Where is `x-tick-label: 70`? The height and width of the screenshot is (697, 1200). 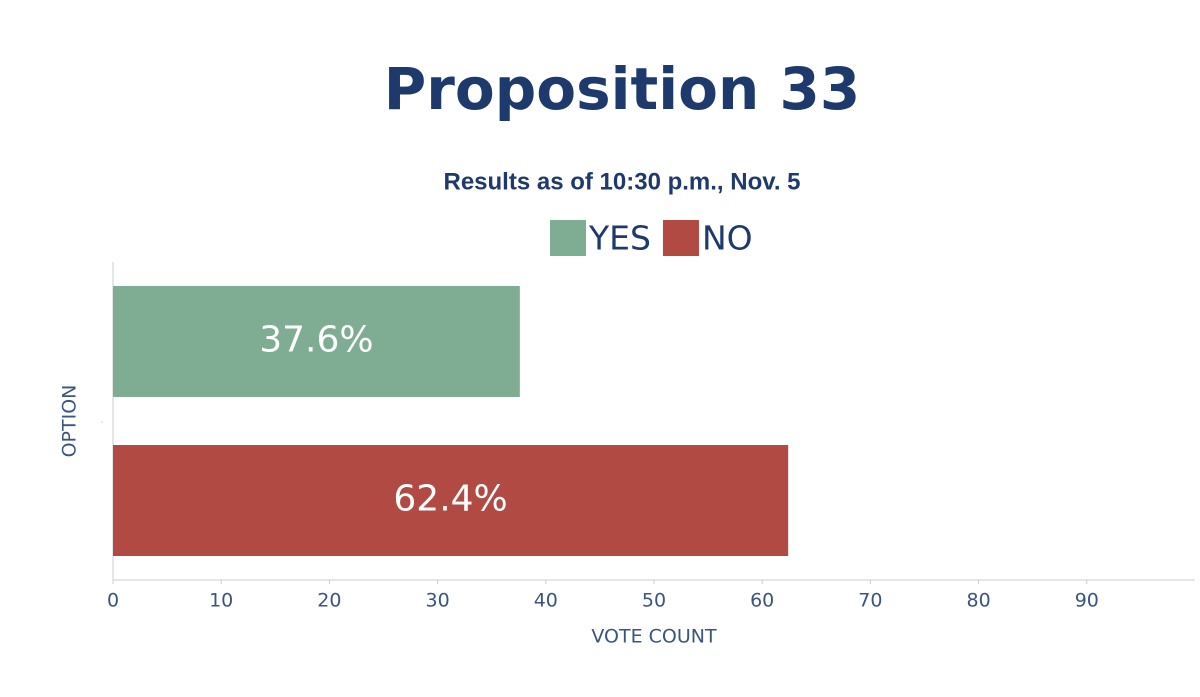
x-tick-label: 70 is located at coordinates (870, 601).